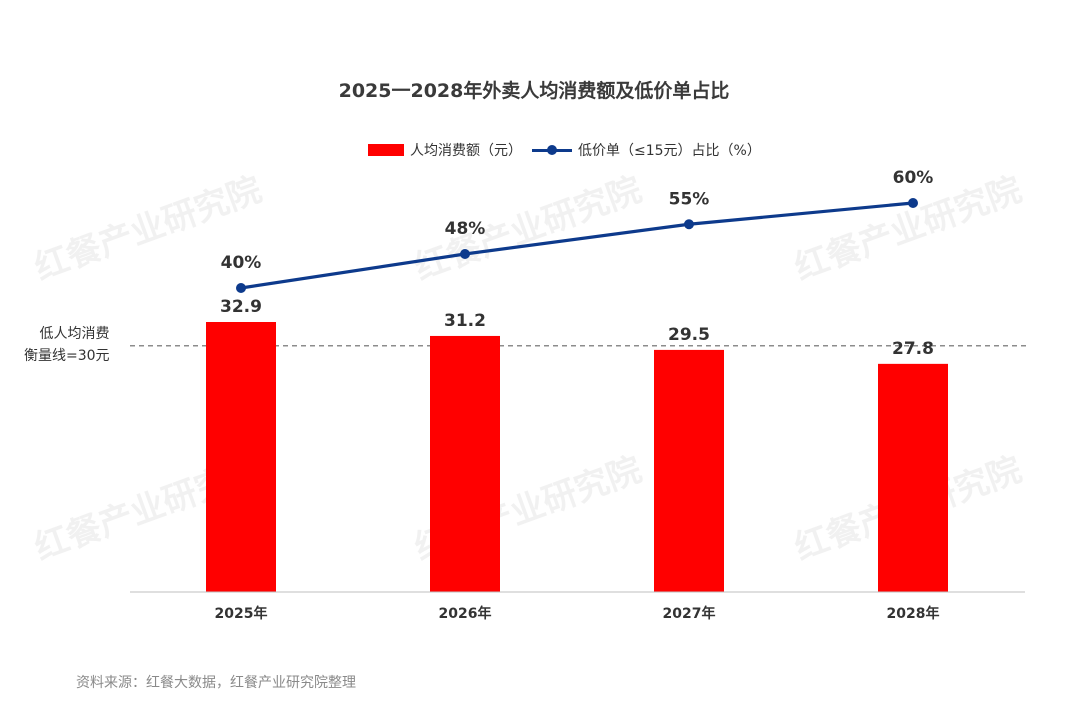 Image resolution: width=1068 pixels, height=714 pixels. What do you see at coordinates (689, 613) in the screenshot?
I see `x-tick-label: 2027年` at bounding box center [689, 613].